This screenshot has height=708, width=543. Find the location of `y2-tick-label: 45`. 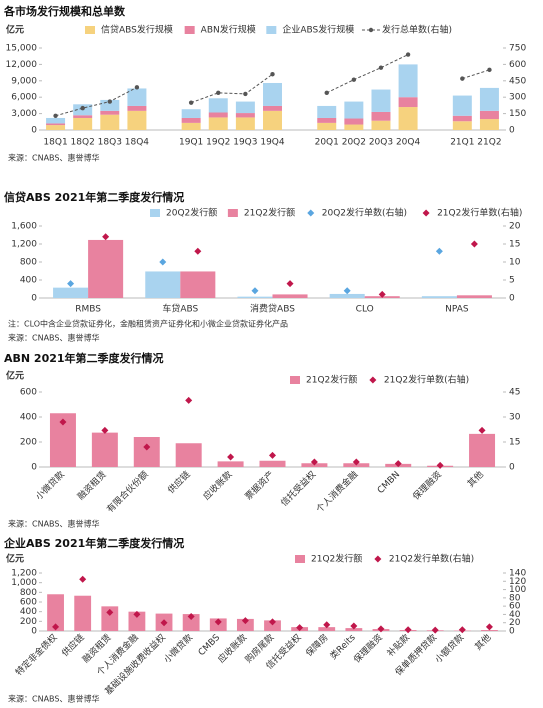

y2-tick-label: 45 is located at coordinates (514, 393).